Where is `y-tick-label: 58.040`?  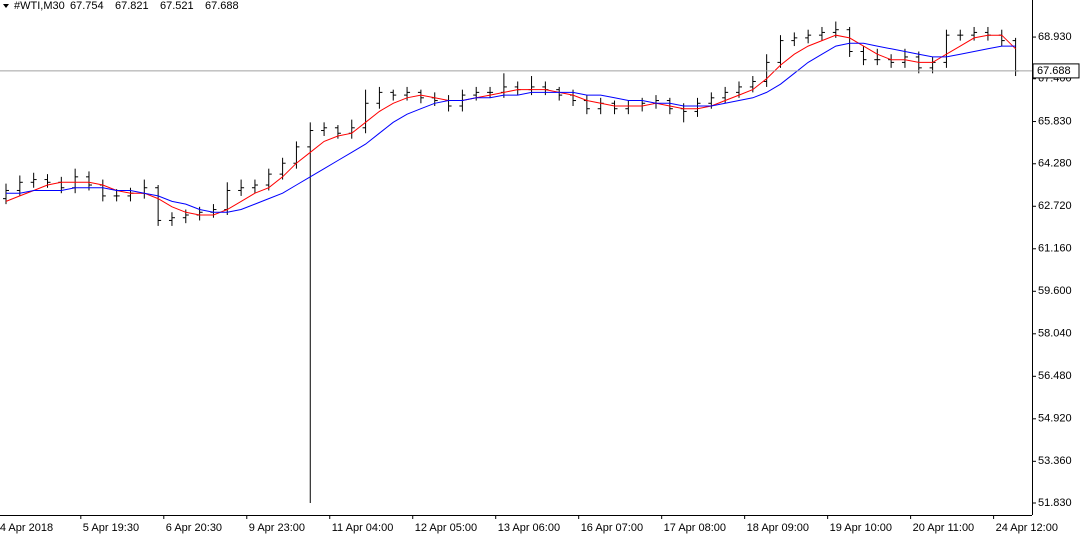
y-tick-label: 58.040 is located at coordinates (1055, 334).